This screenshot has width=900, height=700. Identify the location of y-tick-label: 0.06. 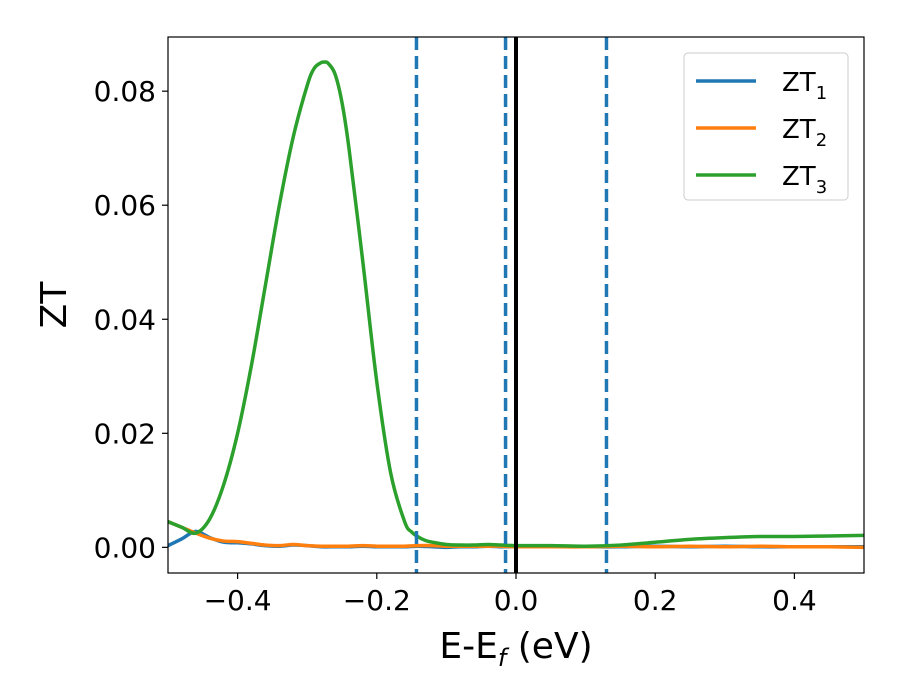
(125, 205).